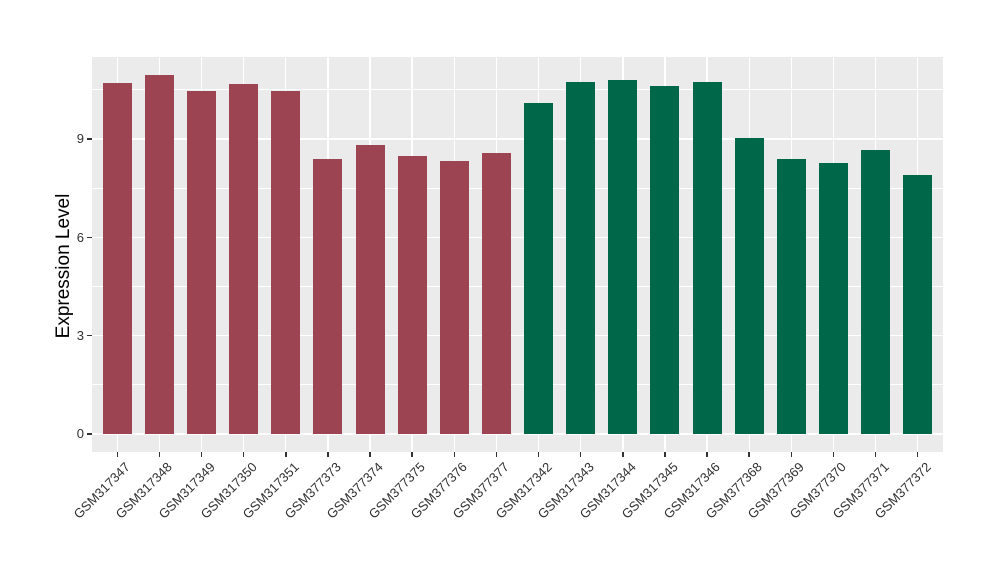 The image size is (1000, 580). I want to click on y-tick-label: 3, so click(80, 336).